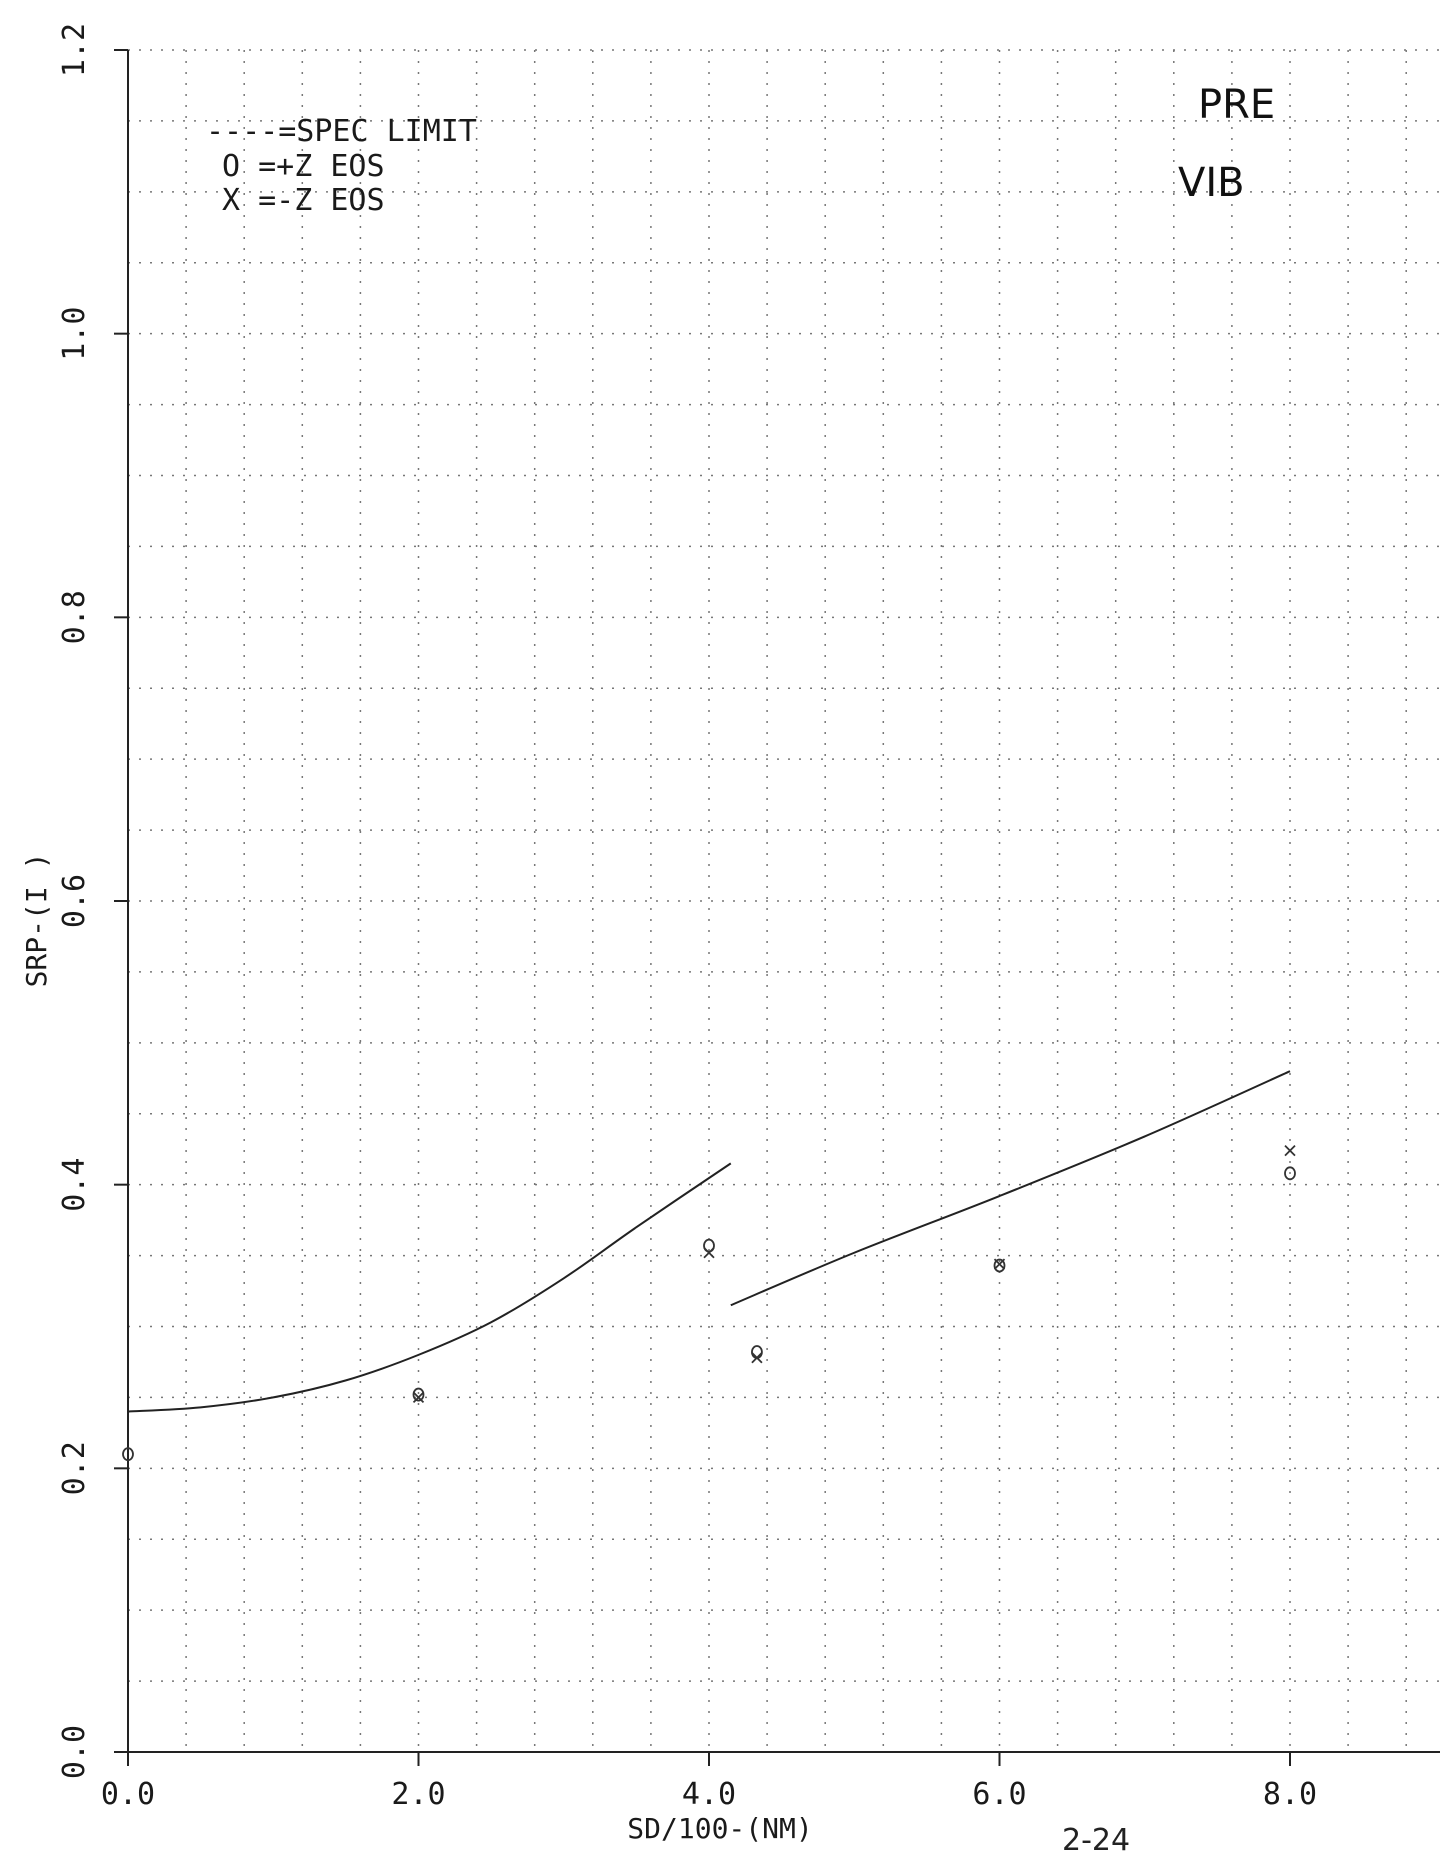 The height and width of the screenshot is (1853, 1445). What do you see at coordinates (74, 1752) in the screenshot?
I see `y-tick-label: 0.0` at bounding box center [74, 1752].